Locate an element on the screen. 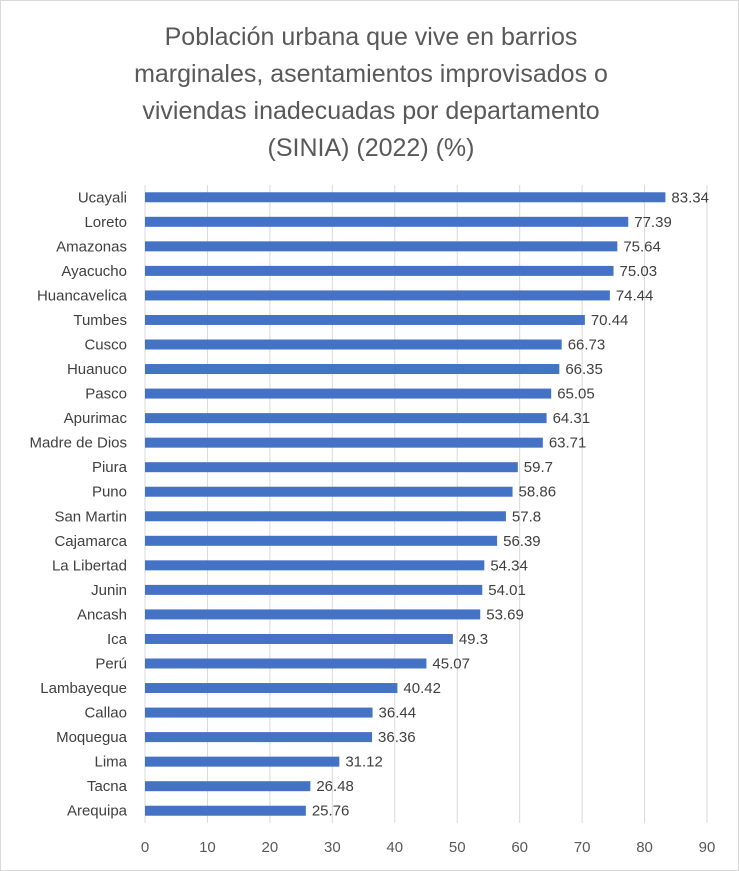  category-label: Piura is located at coordinates (110, 467).